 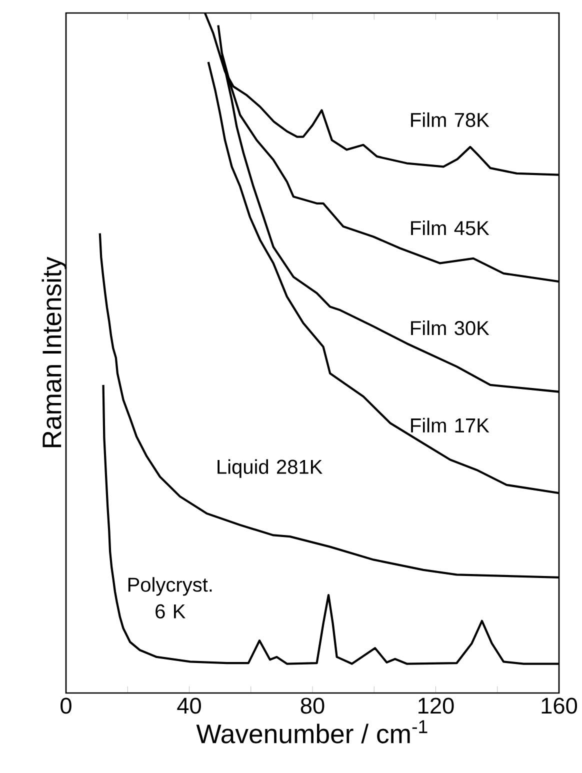 What do you see at coordinates (188, 706) in the screenshot?
I see `x-tick-label: 40` at bounding box center [188, 706].